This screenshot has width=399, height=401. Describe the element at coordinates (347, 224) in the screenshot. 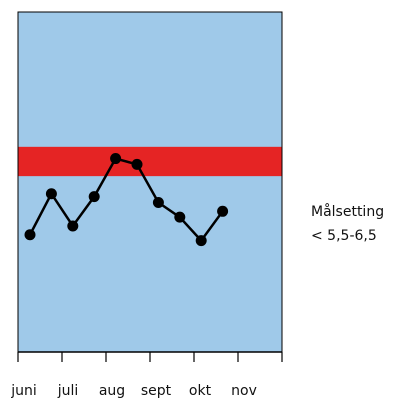

I see `target-legend: Målsetting < 5,5-6,5` at that location.